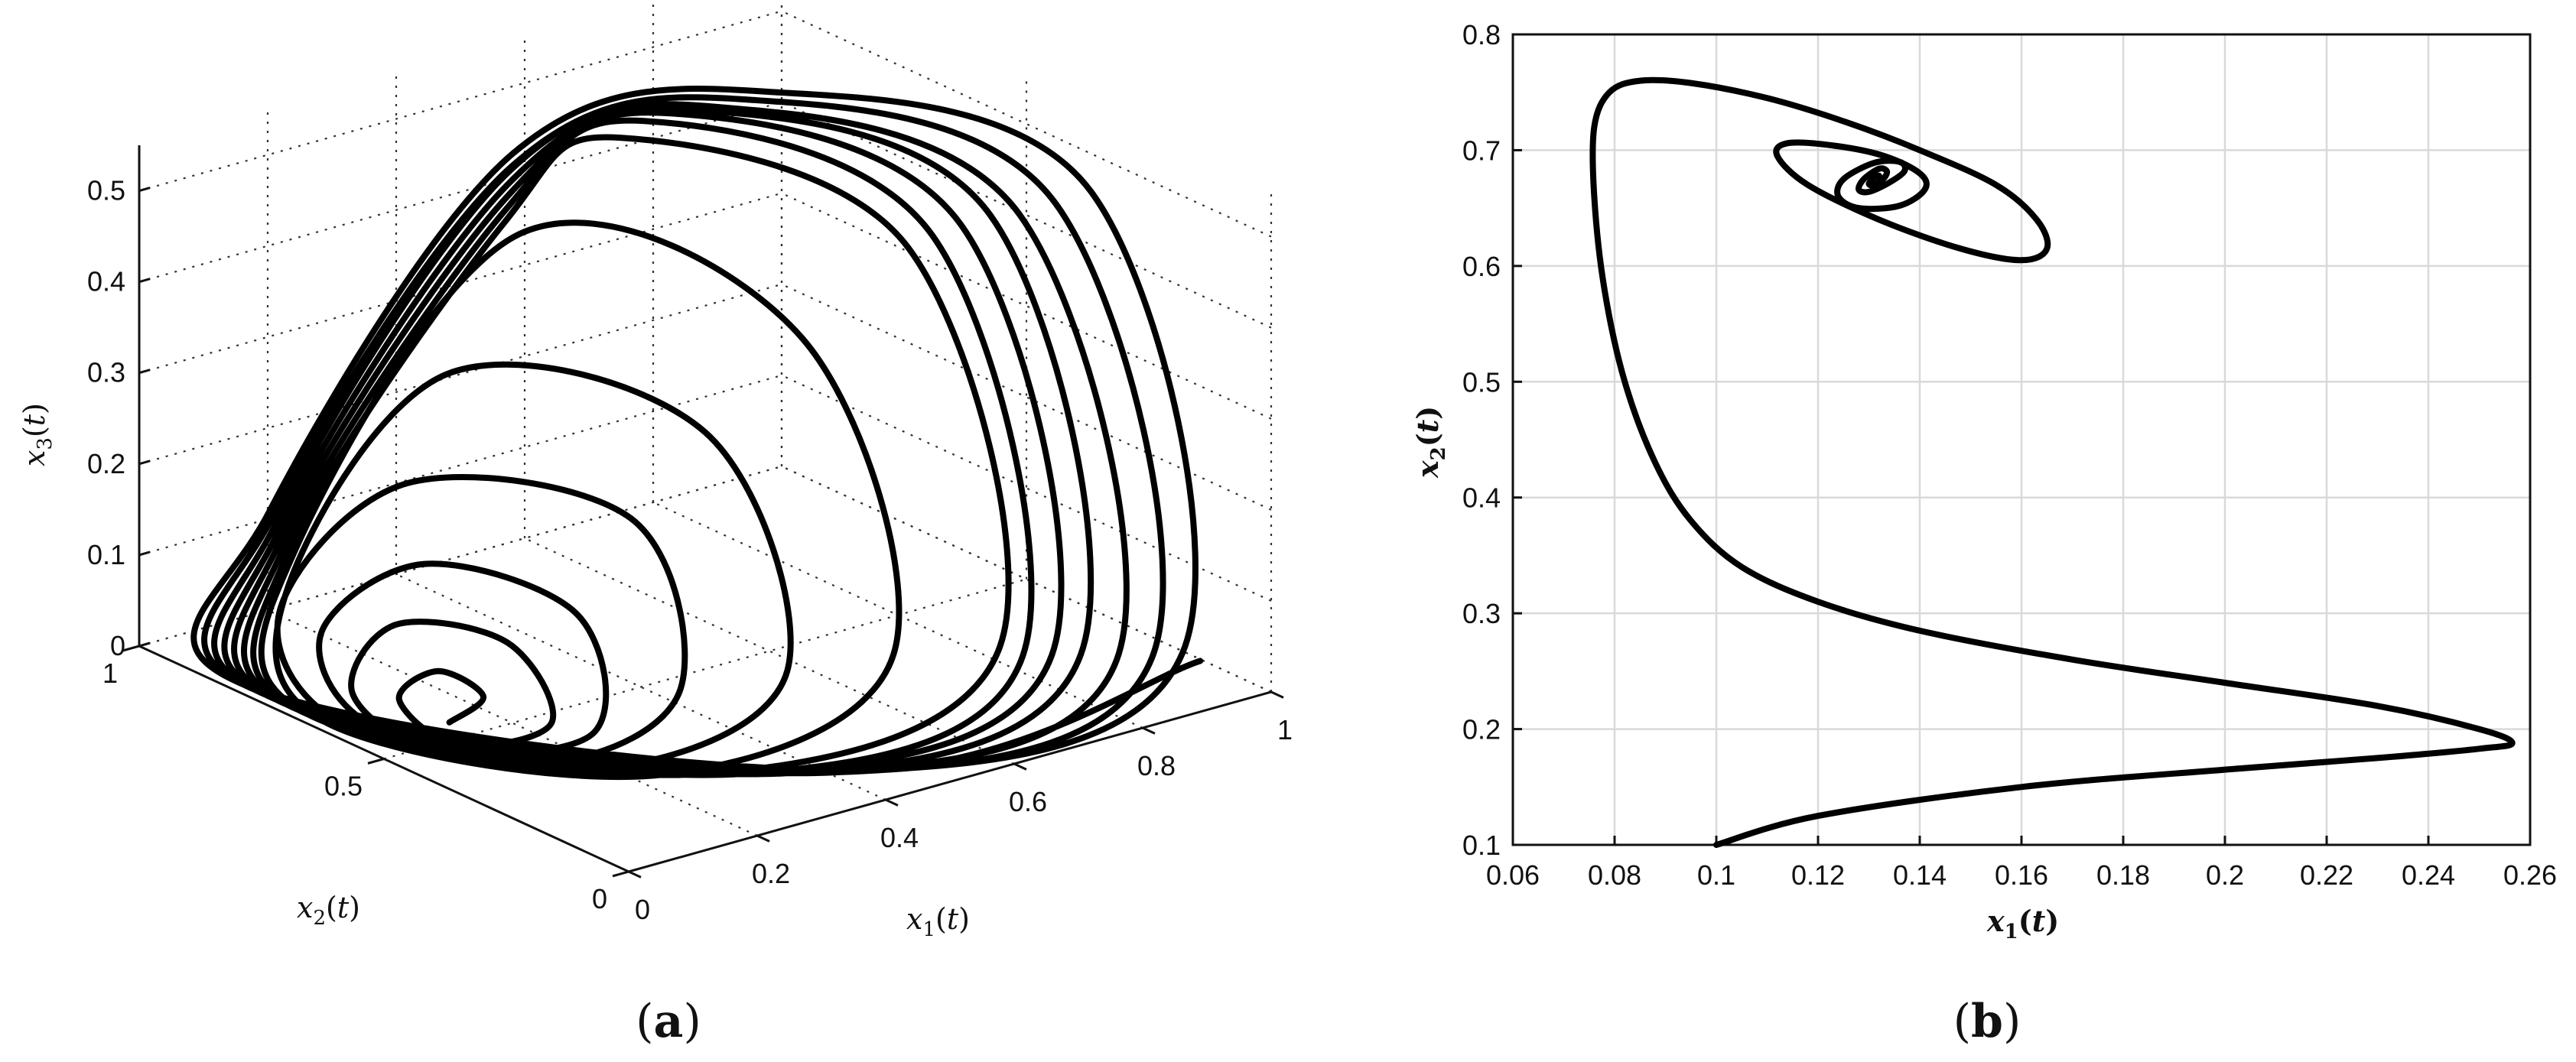 The width and height of the screenshot is (2576, 1062). Describe the element at coordinates (1818, 875) in the screenshot. I see `x-tick-label-b-3: 0.12` at that location.